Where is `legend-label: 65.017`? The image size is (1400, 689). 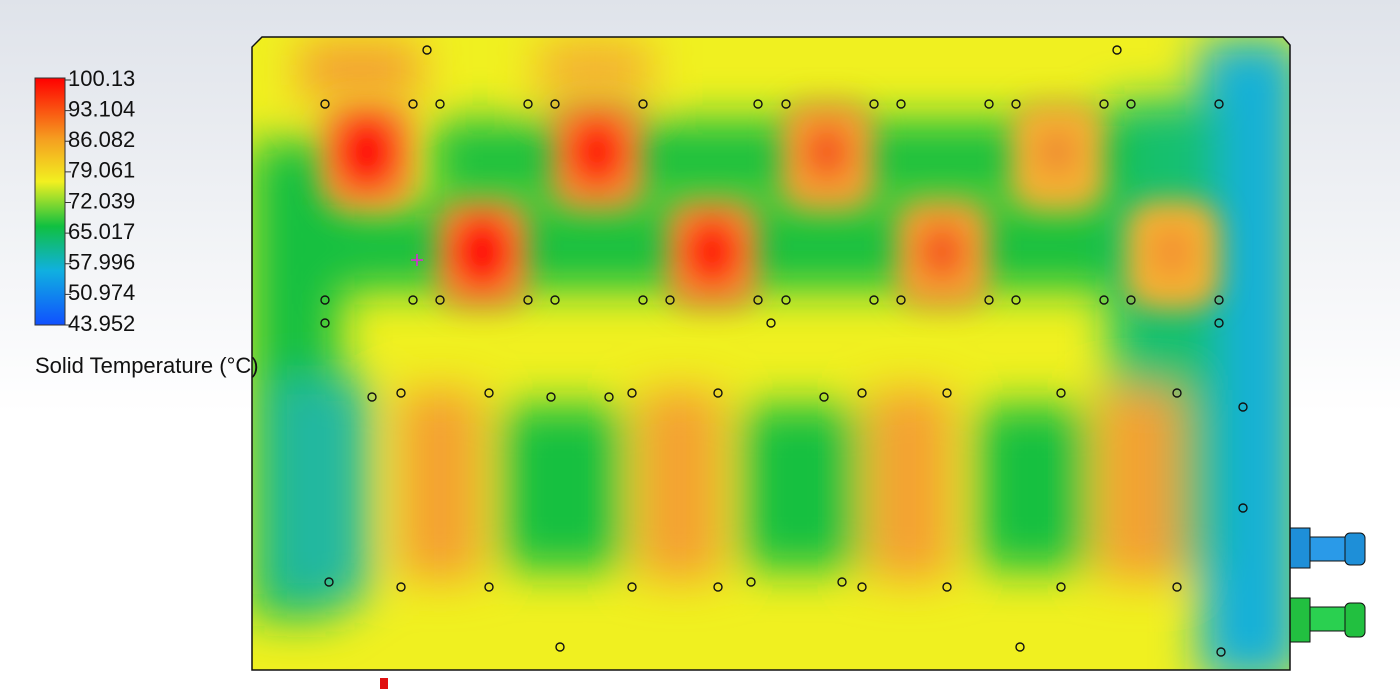 legend-label: 65.017 is located at coordinates (101, 231).